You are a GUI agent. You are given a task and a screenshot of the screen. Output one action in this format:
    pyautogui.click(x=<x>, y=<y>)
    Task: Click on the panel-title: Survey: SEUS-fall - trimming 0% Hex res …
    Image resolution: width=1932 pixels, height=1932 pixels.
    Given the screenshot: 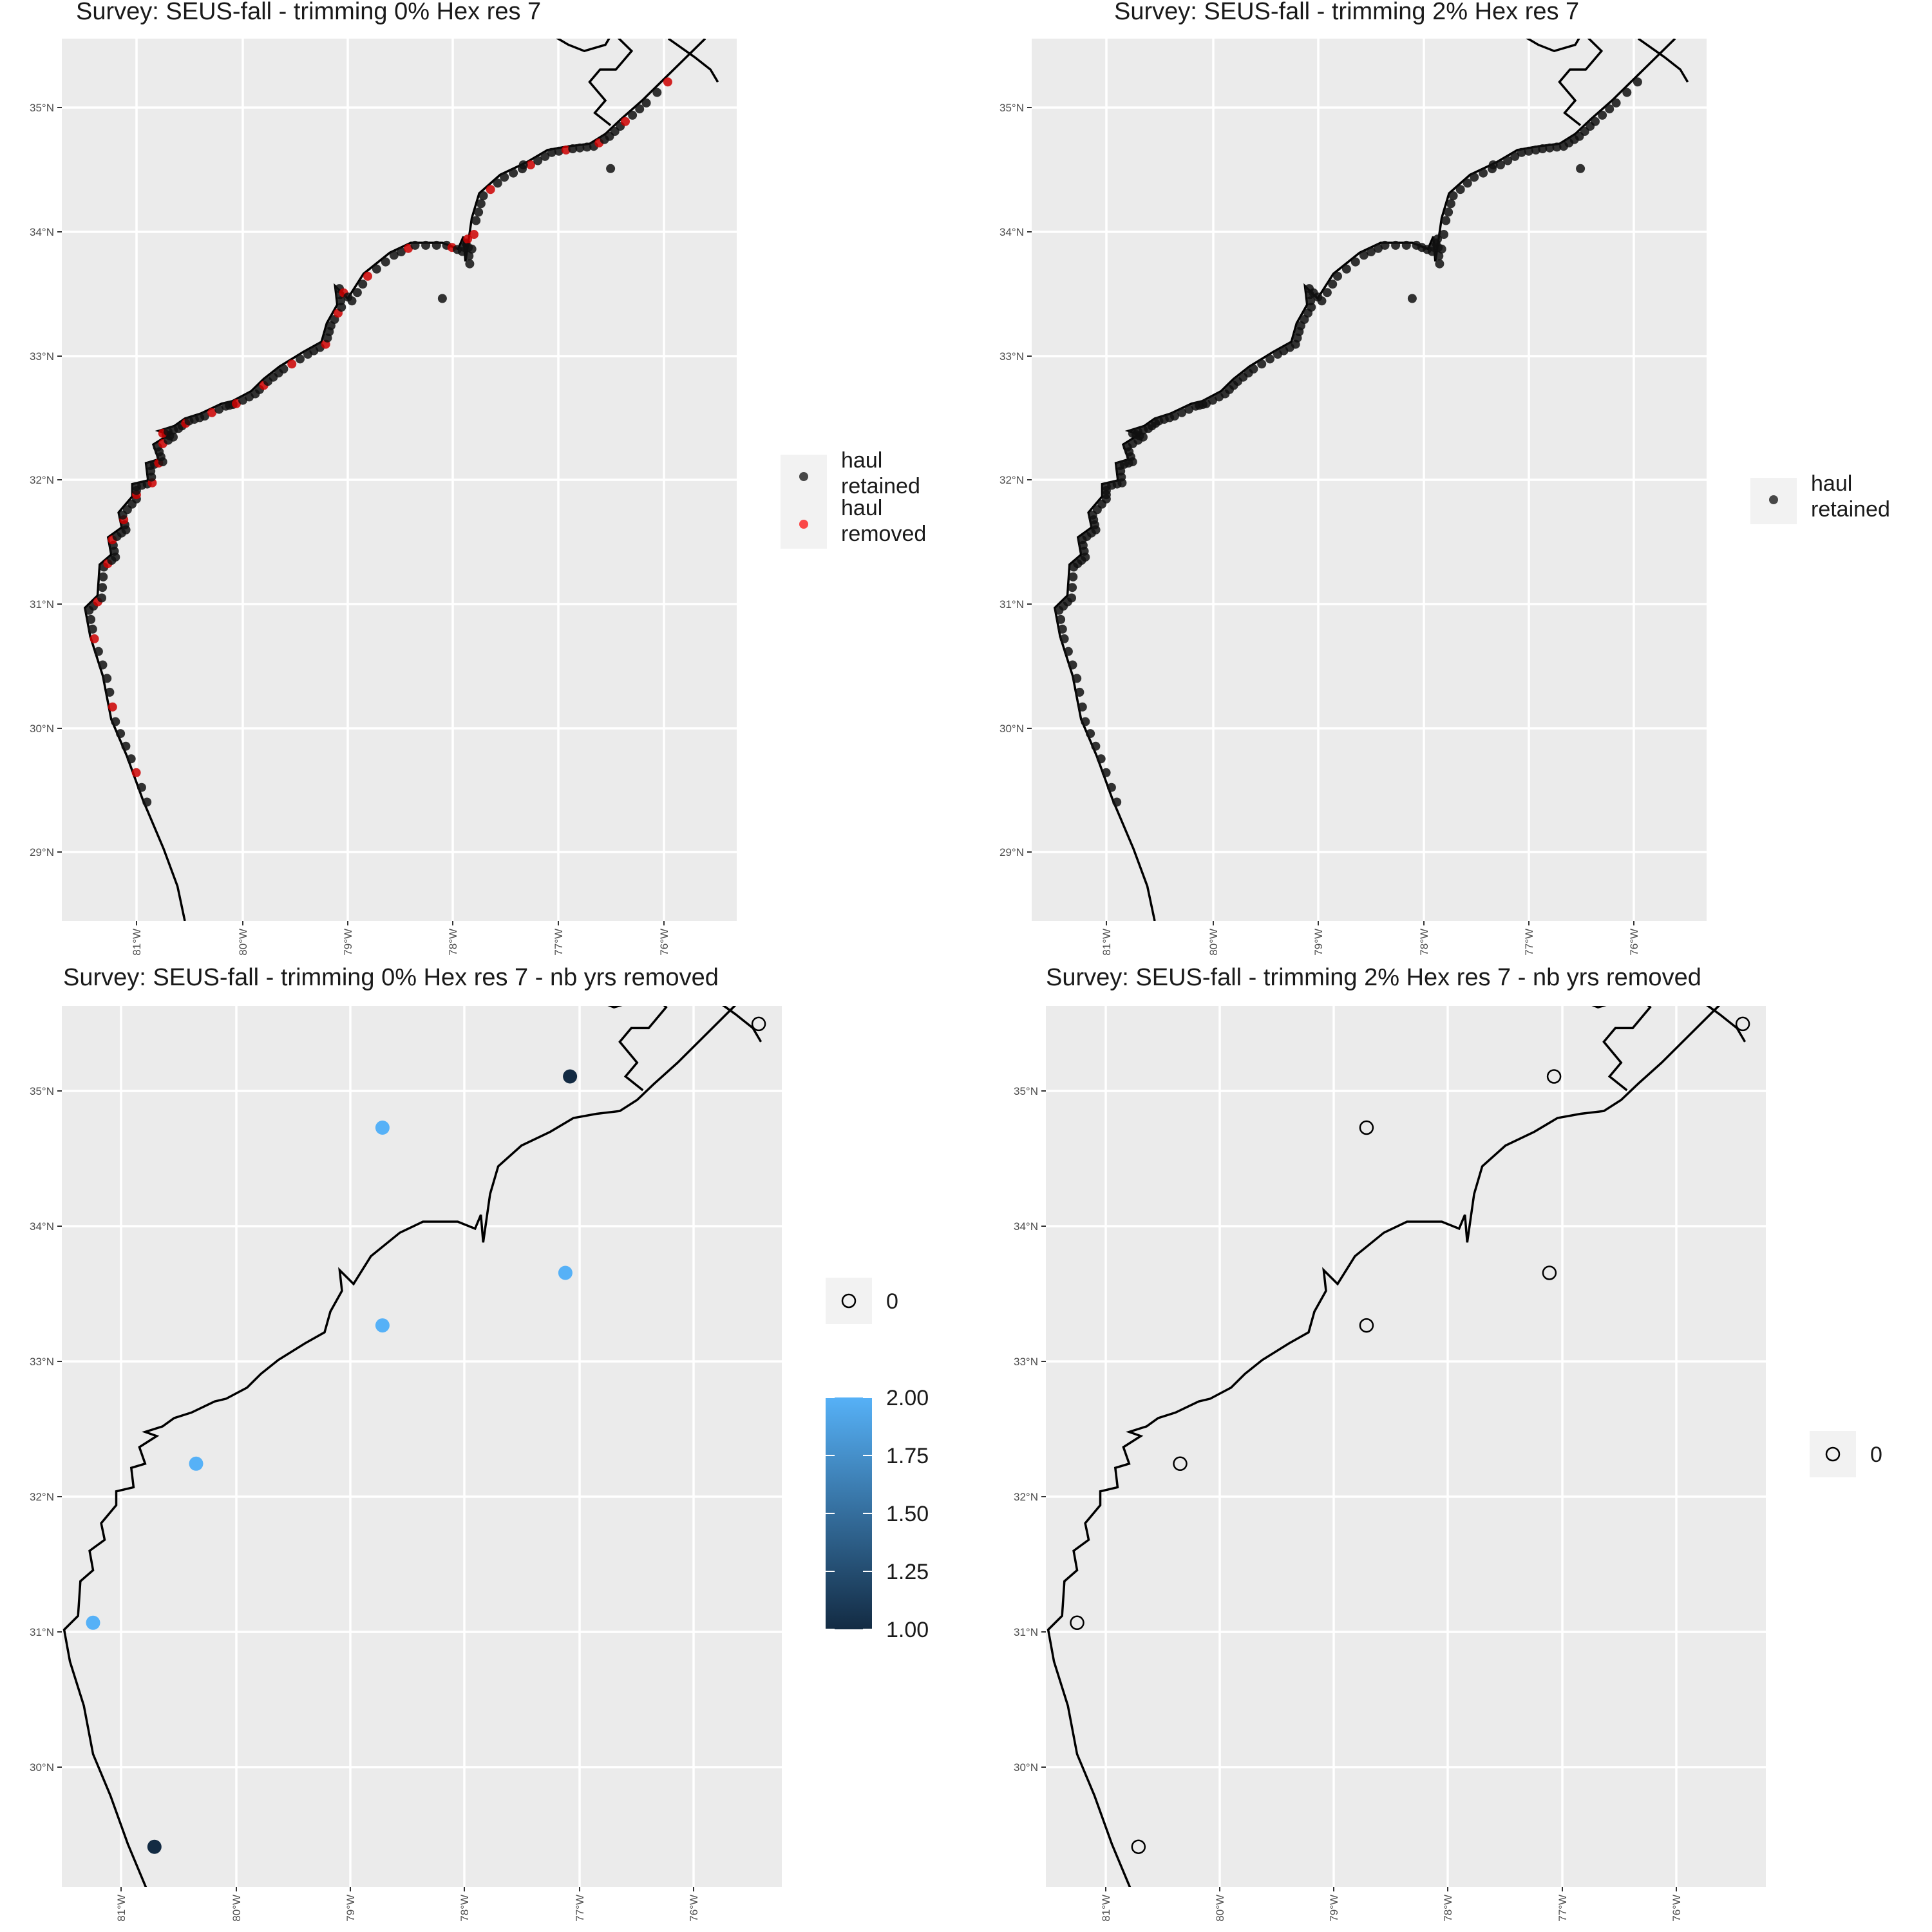 What is the action you would take?
    pyautogui.click(x=309, y=12)
    